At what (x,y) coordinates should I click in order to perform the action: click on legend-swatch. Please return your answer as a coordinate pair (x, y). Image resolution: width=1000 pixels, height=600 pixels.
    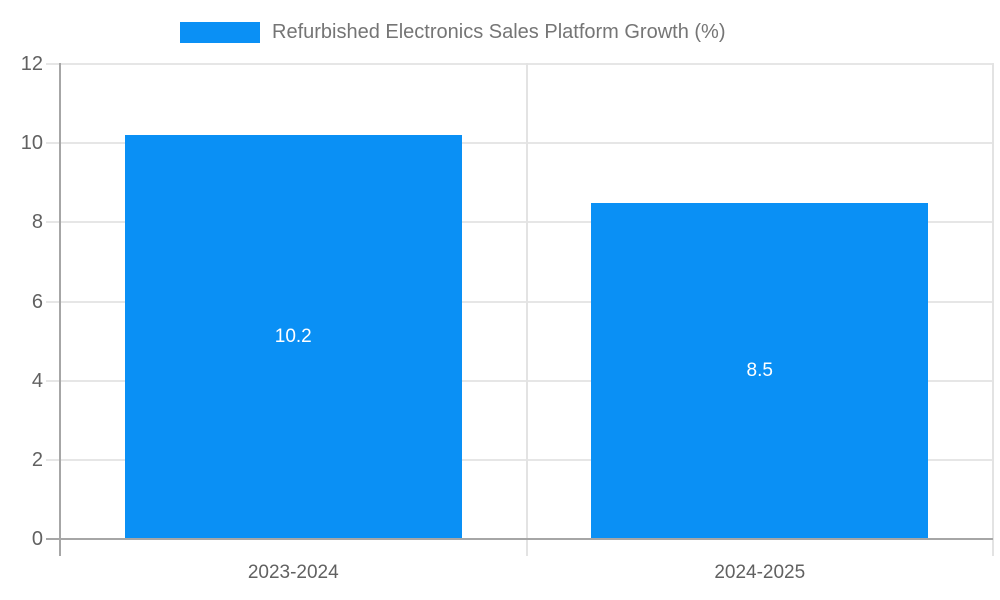
    Looking at the image, I should click on (220, 32).